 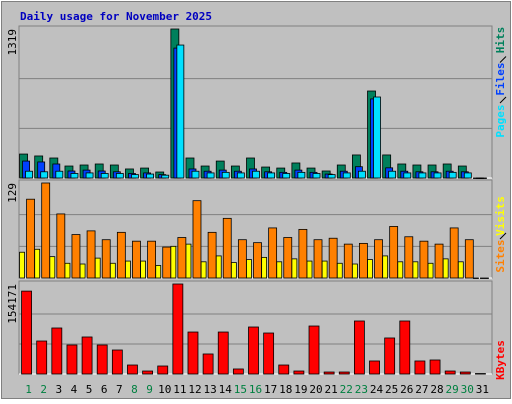 I want to click on legend-label: Pages, so click(x=500, y=120).